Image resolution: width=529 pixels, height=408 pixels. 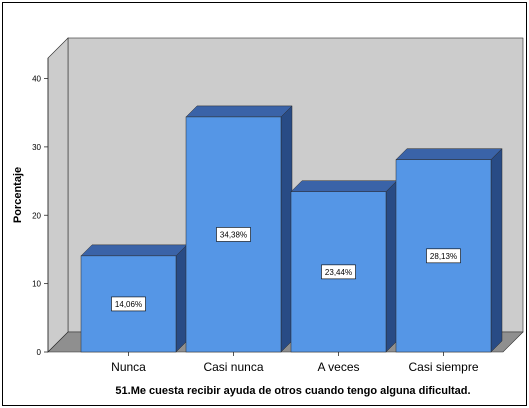 What do you see at coordinates (338, 367) in the screenshot?
I see `category-label: A veces` at bounding box center [338, 367].